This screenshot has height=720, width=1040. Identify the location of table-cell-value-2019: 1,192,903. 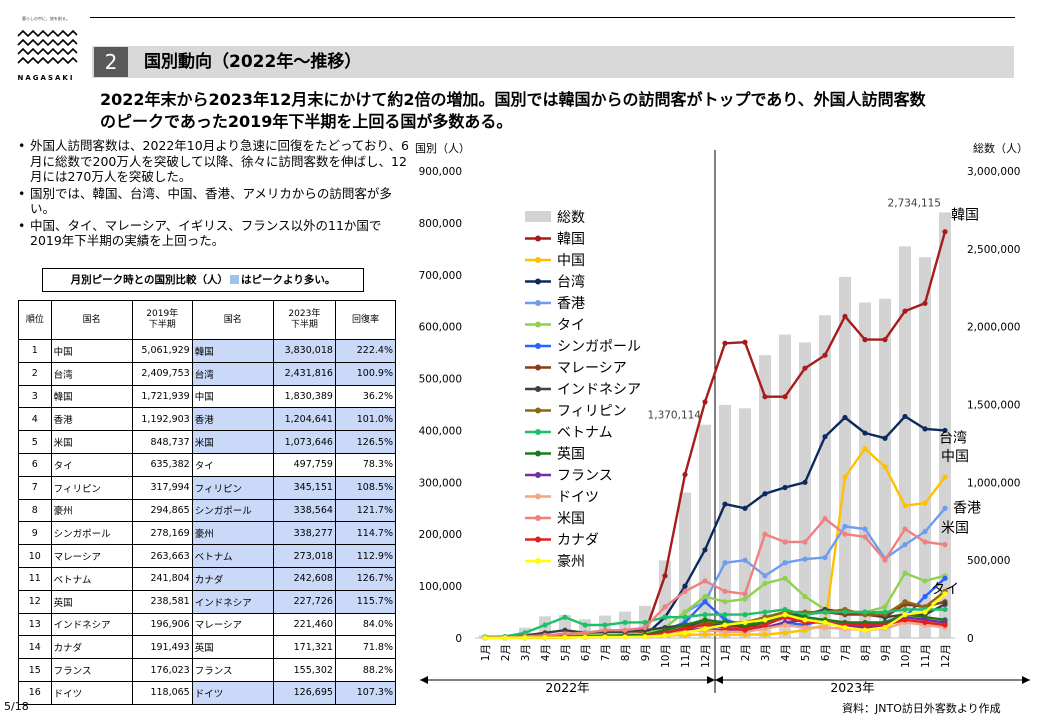
(162, 419).